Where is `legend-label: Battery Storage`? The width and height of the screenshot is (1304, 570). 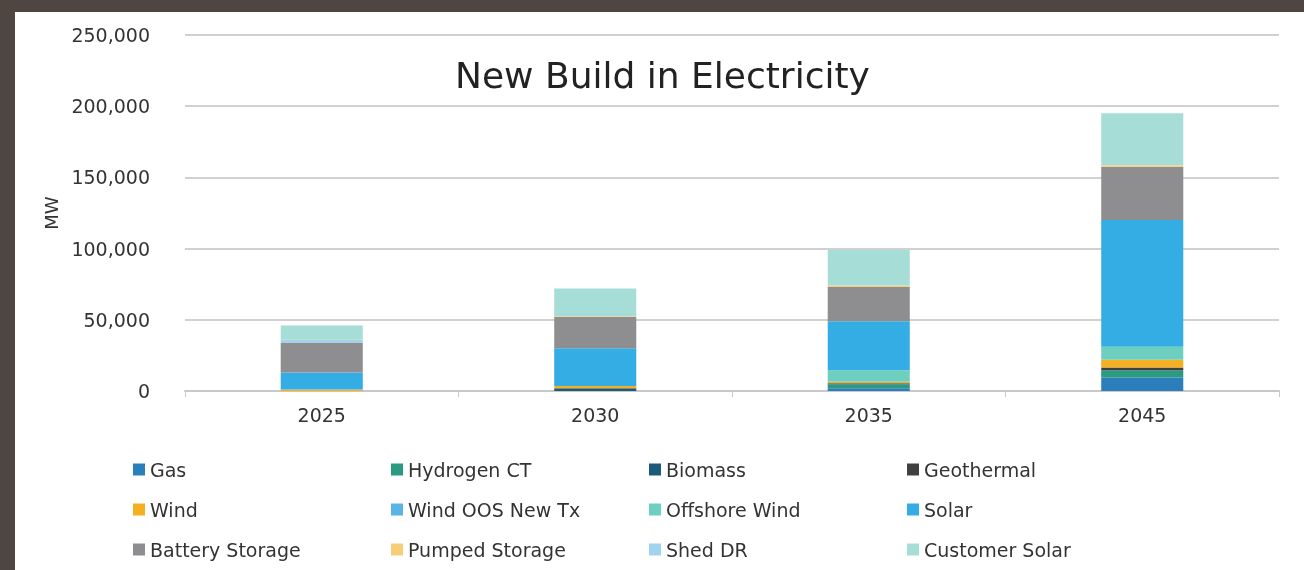 legend-label: Battery Storage is located at coordinates (225, 549).